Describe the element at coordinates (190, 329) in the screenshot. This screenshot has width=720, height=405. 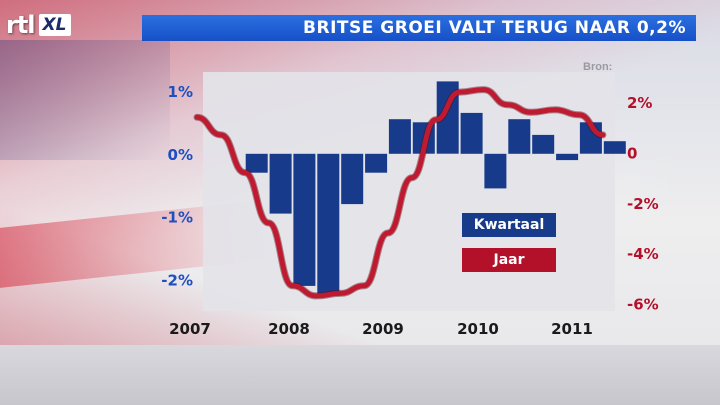
I see `x-tick-label-2007: 2007` at that location.